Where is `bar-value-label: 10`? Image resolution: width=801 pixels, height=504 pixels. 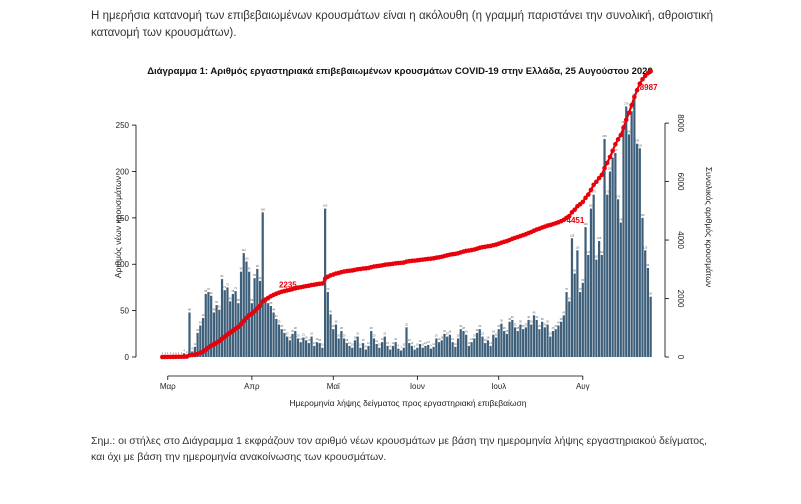 bar-value-label: 10 is located at coordinates (403, 345).